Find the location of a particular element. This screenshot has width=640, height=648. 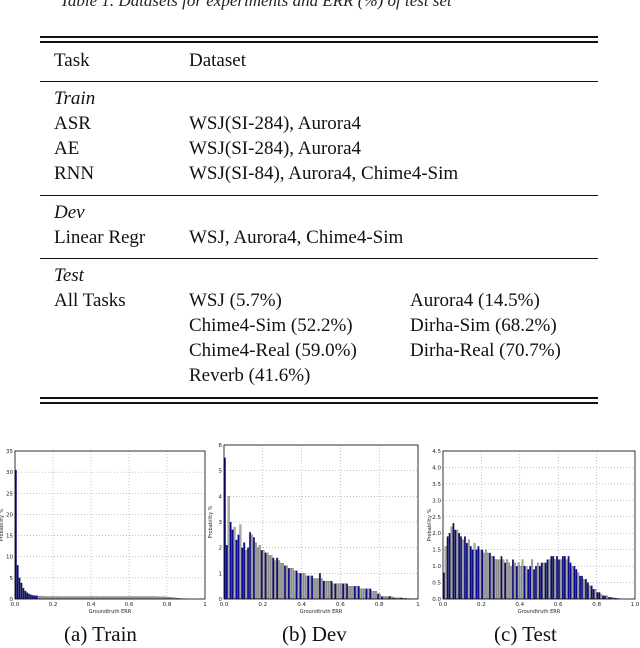

y-tick-label: 3 is located at coordinates (221, 523).